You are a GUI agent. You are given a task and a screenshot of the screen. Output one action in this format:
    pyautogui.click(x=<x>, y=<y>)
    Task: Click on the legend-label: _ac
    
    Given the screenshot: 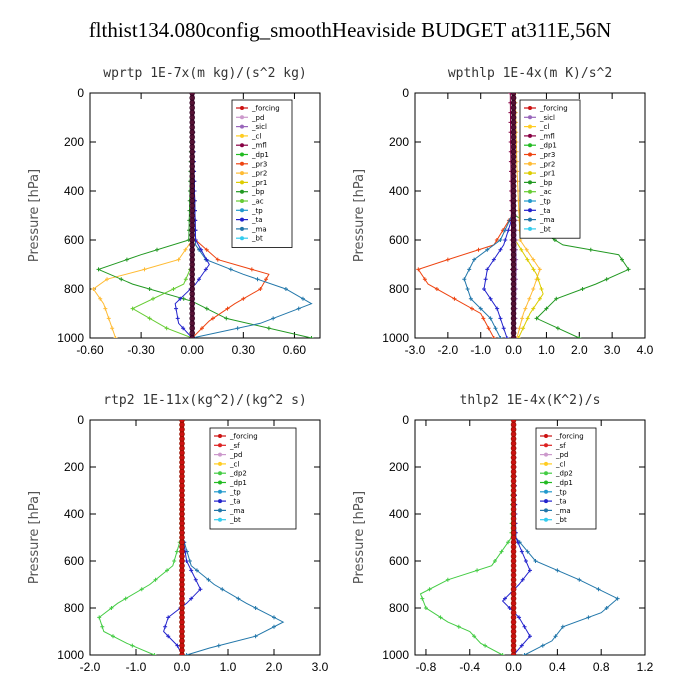 What is the action you would take?
    pyautogui.click(x=545, y=192)
    